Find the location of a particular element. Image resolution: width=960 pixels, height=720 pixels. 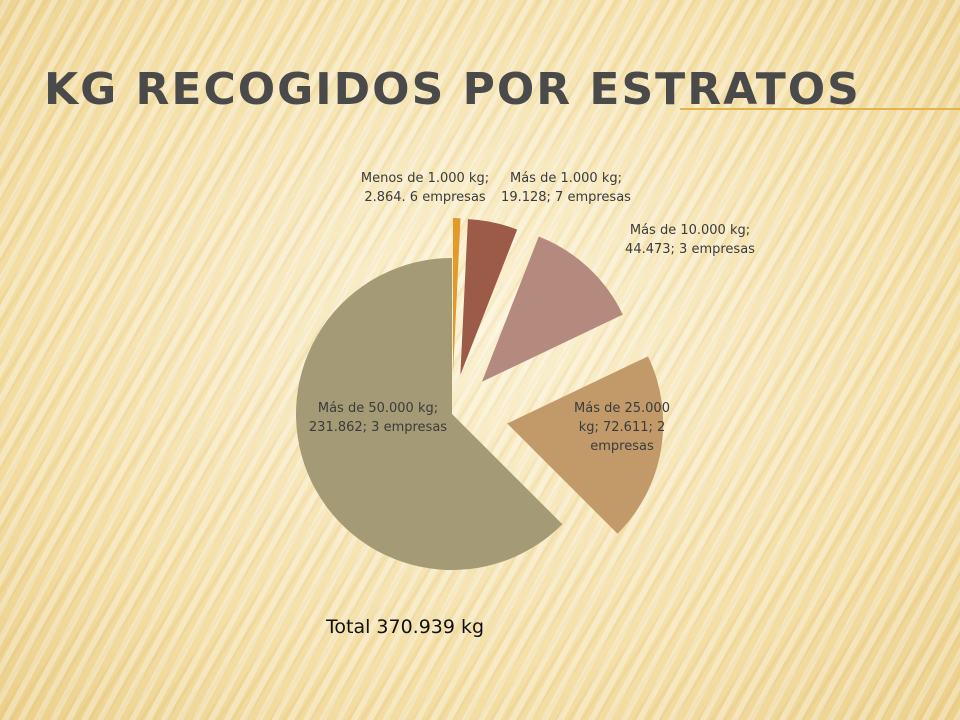

pie-slice-label: Menos de 1.000 kg; 2.864. 6 empresas is located at coordinates (425, 188).